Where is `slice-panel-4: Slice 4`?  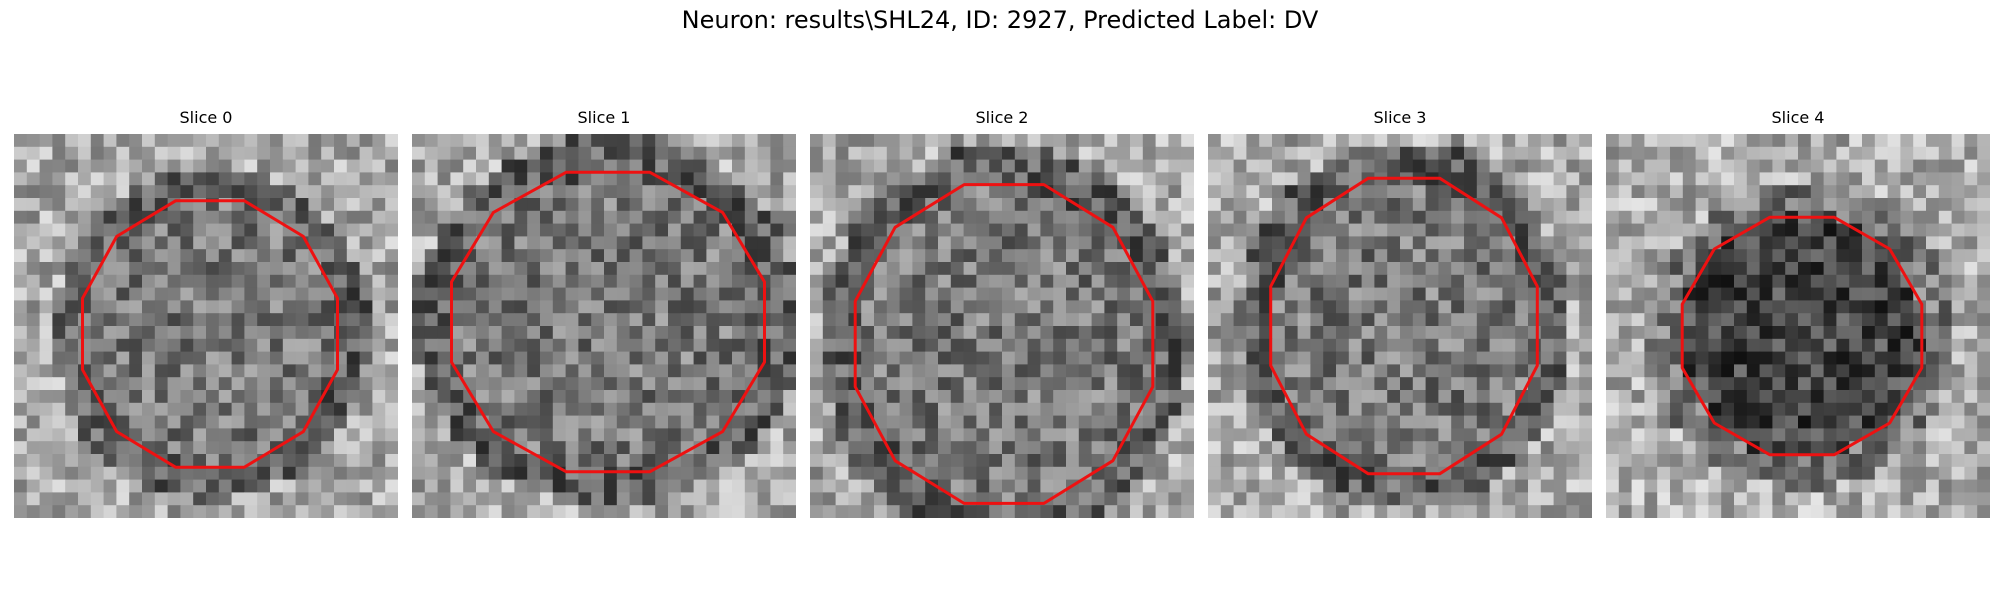 slice-panel-4: Slice 4 is located at coordinates (1798, 315).